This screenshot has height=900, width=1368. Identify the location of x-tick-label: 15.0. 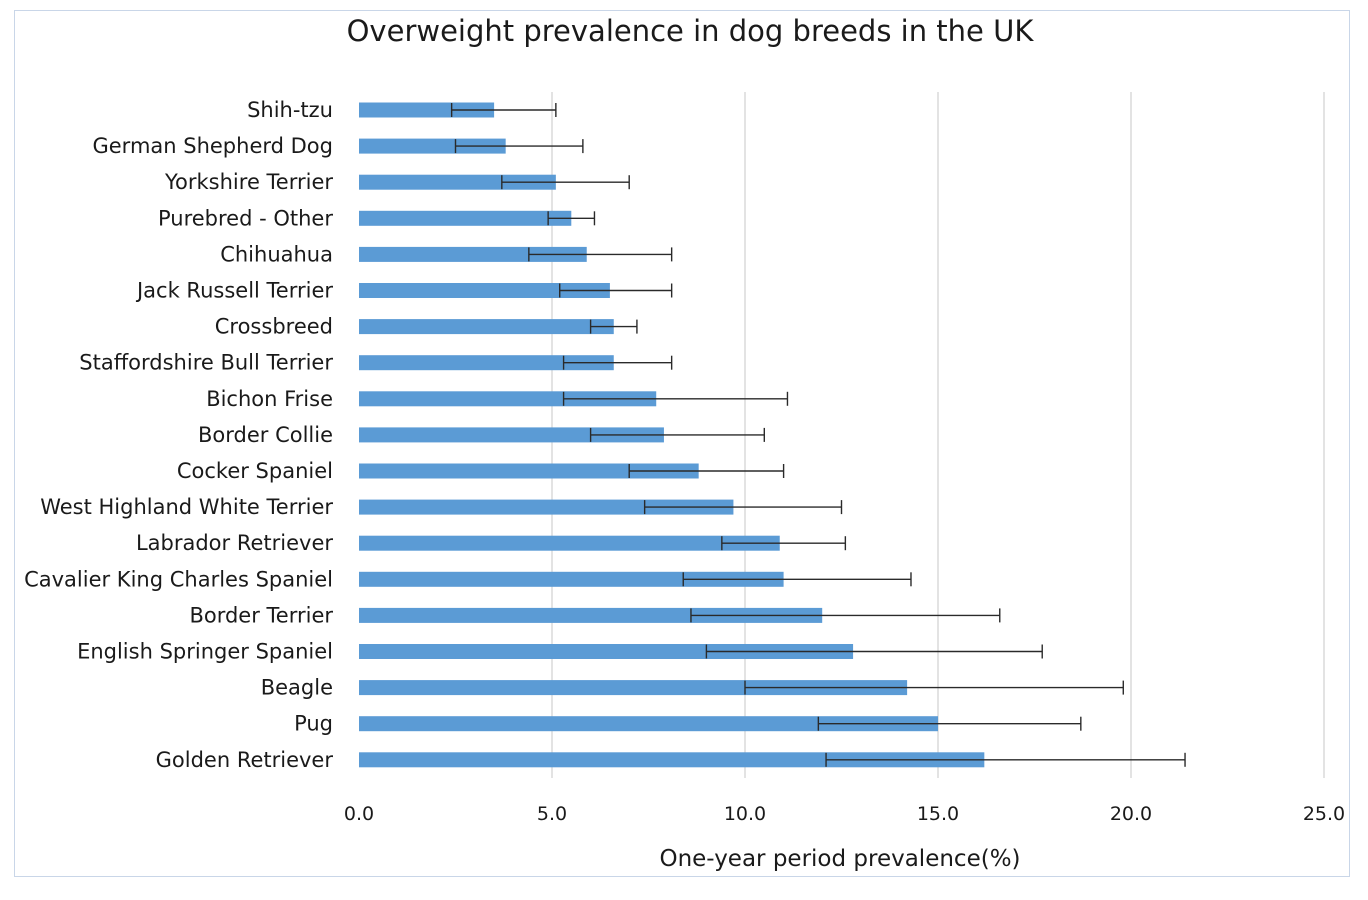
(938, 814).